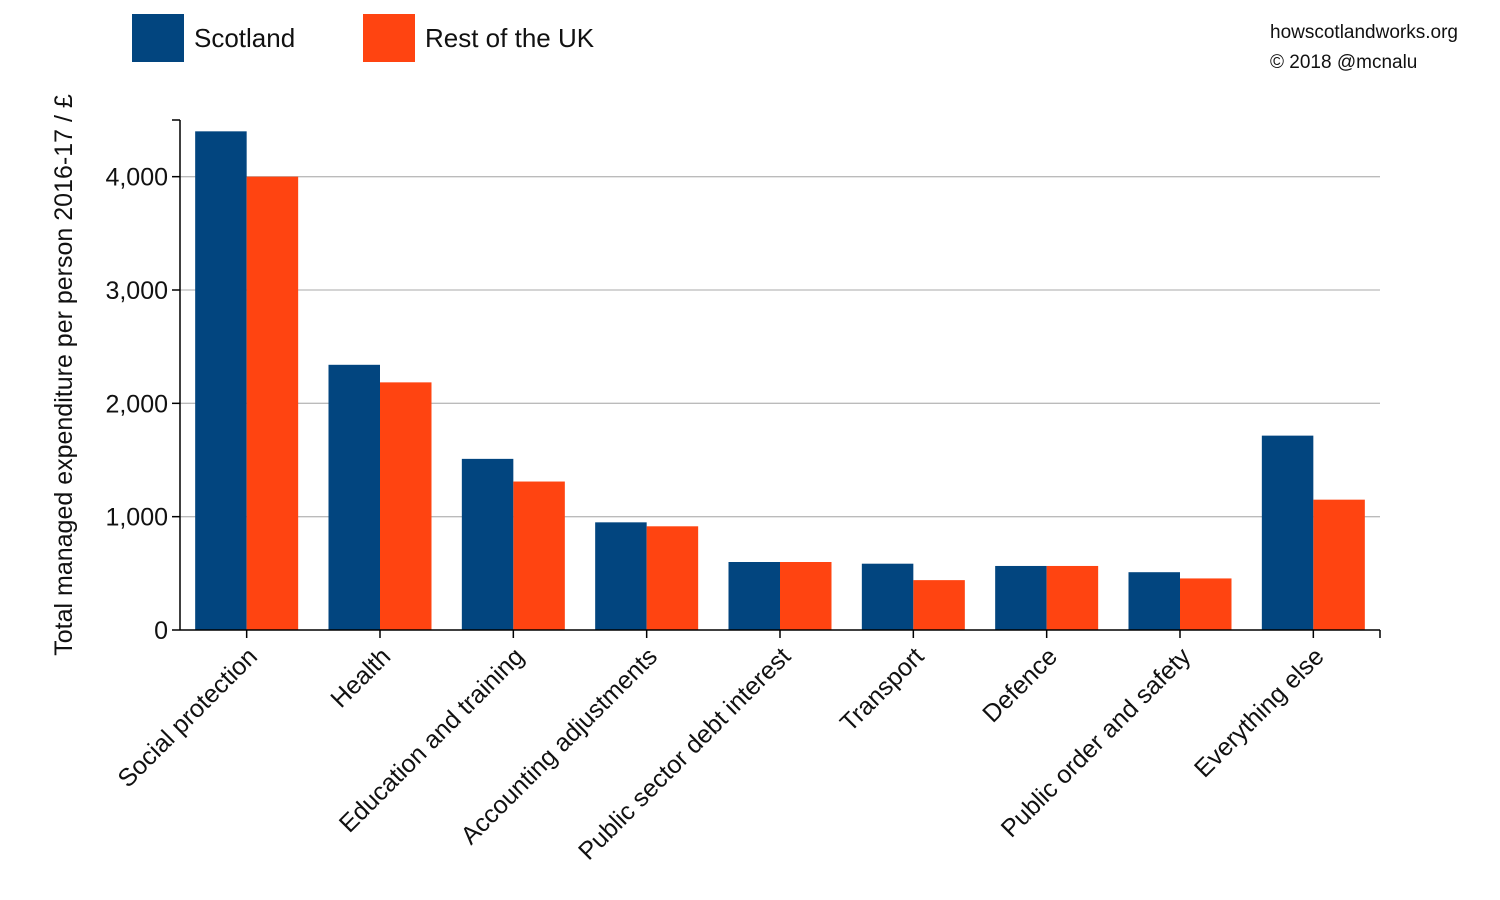 Image resolution: width=1500 pixels, height=900 pixels. What do you see at coordinates (187, 717) in the screenshot?
I see `x-tick-label: Social protection` at bounding box center [187, 717].